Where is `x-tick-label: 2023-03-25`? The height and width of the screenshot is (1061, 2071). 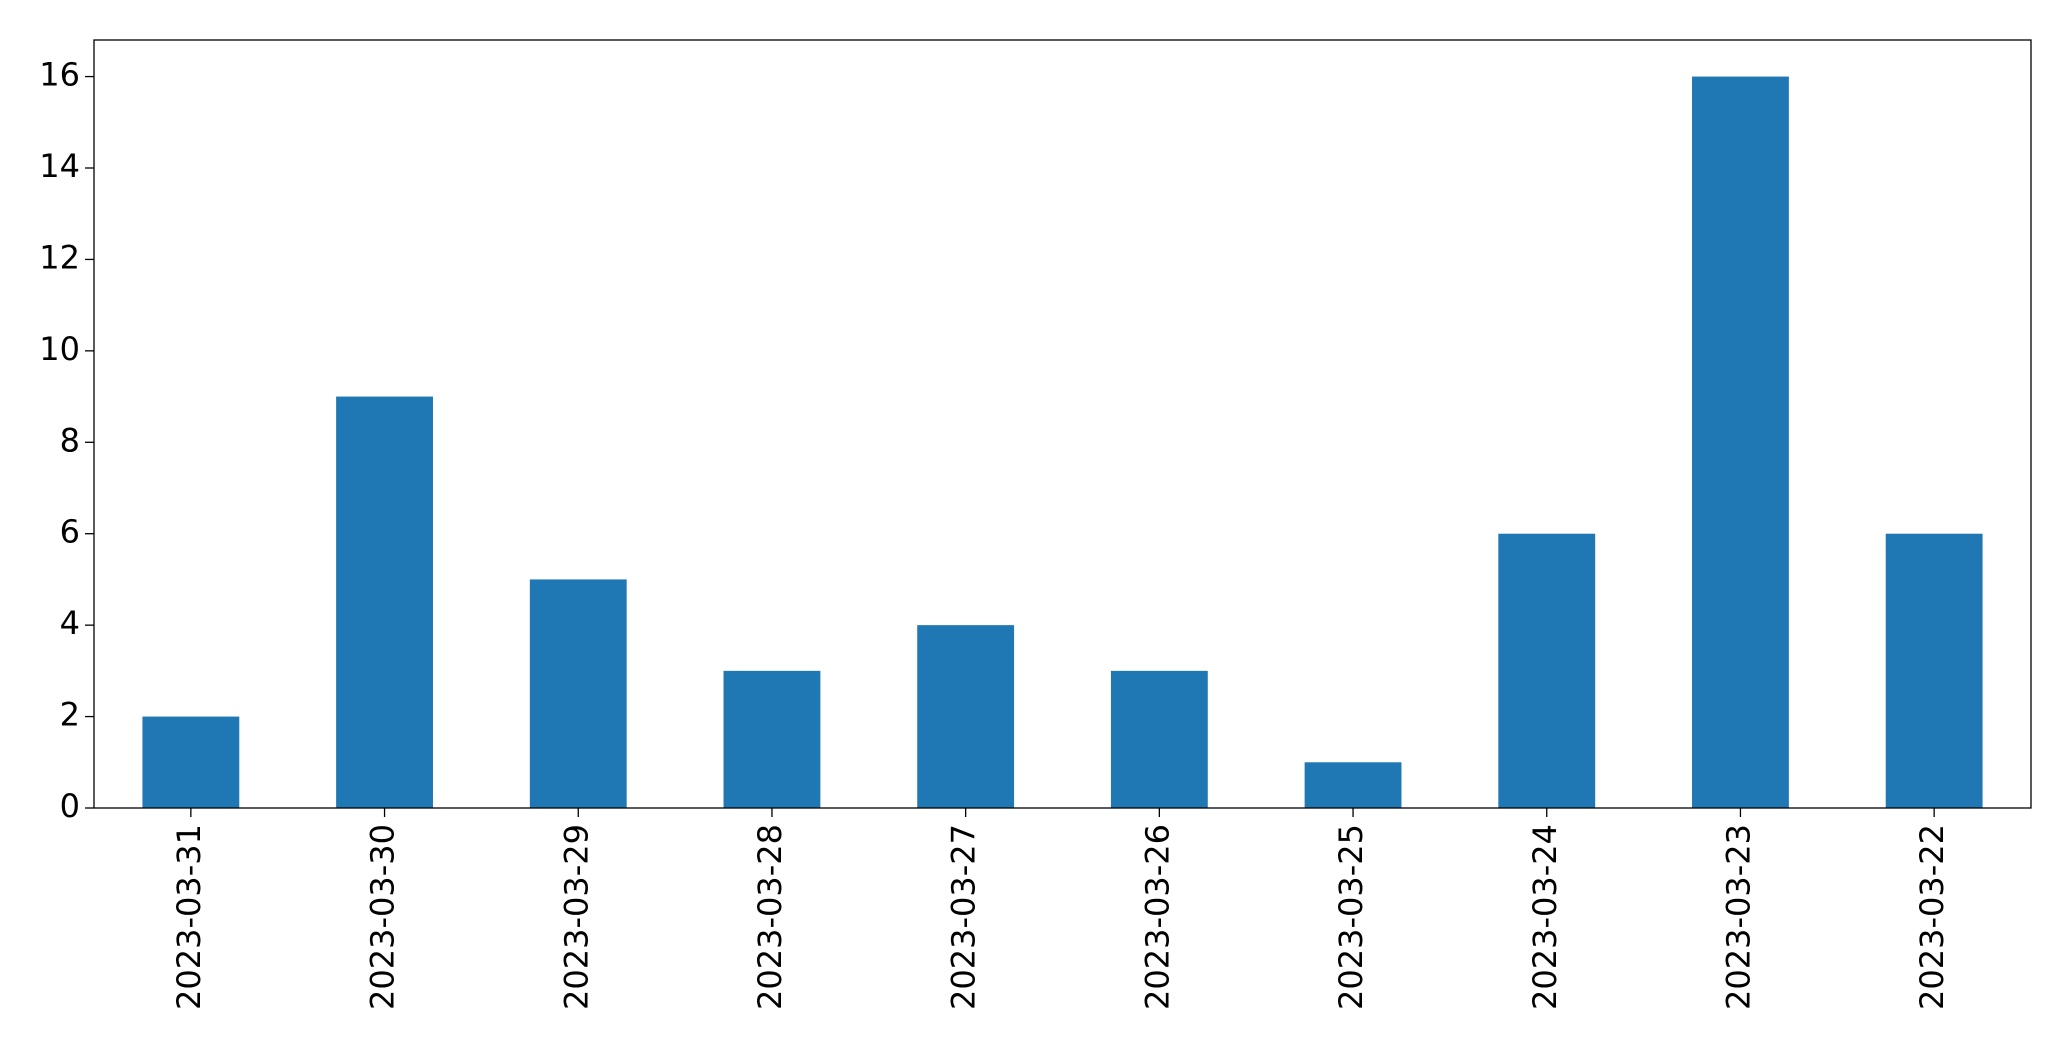 x-tick-label: 2023-03-25 is located at coordinates (1351, 917).